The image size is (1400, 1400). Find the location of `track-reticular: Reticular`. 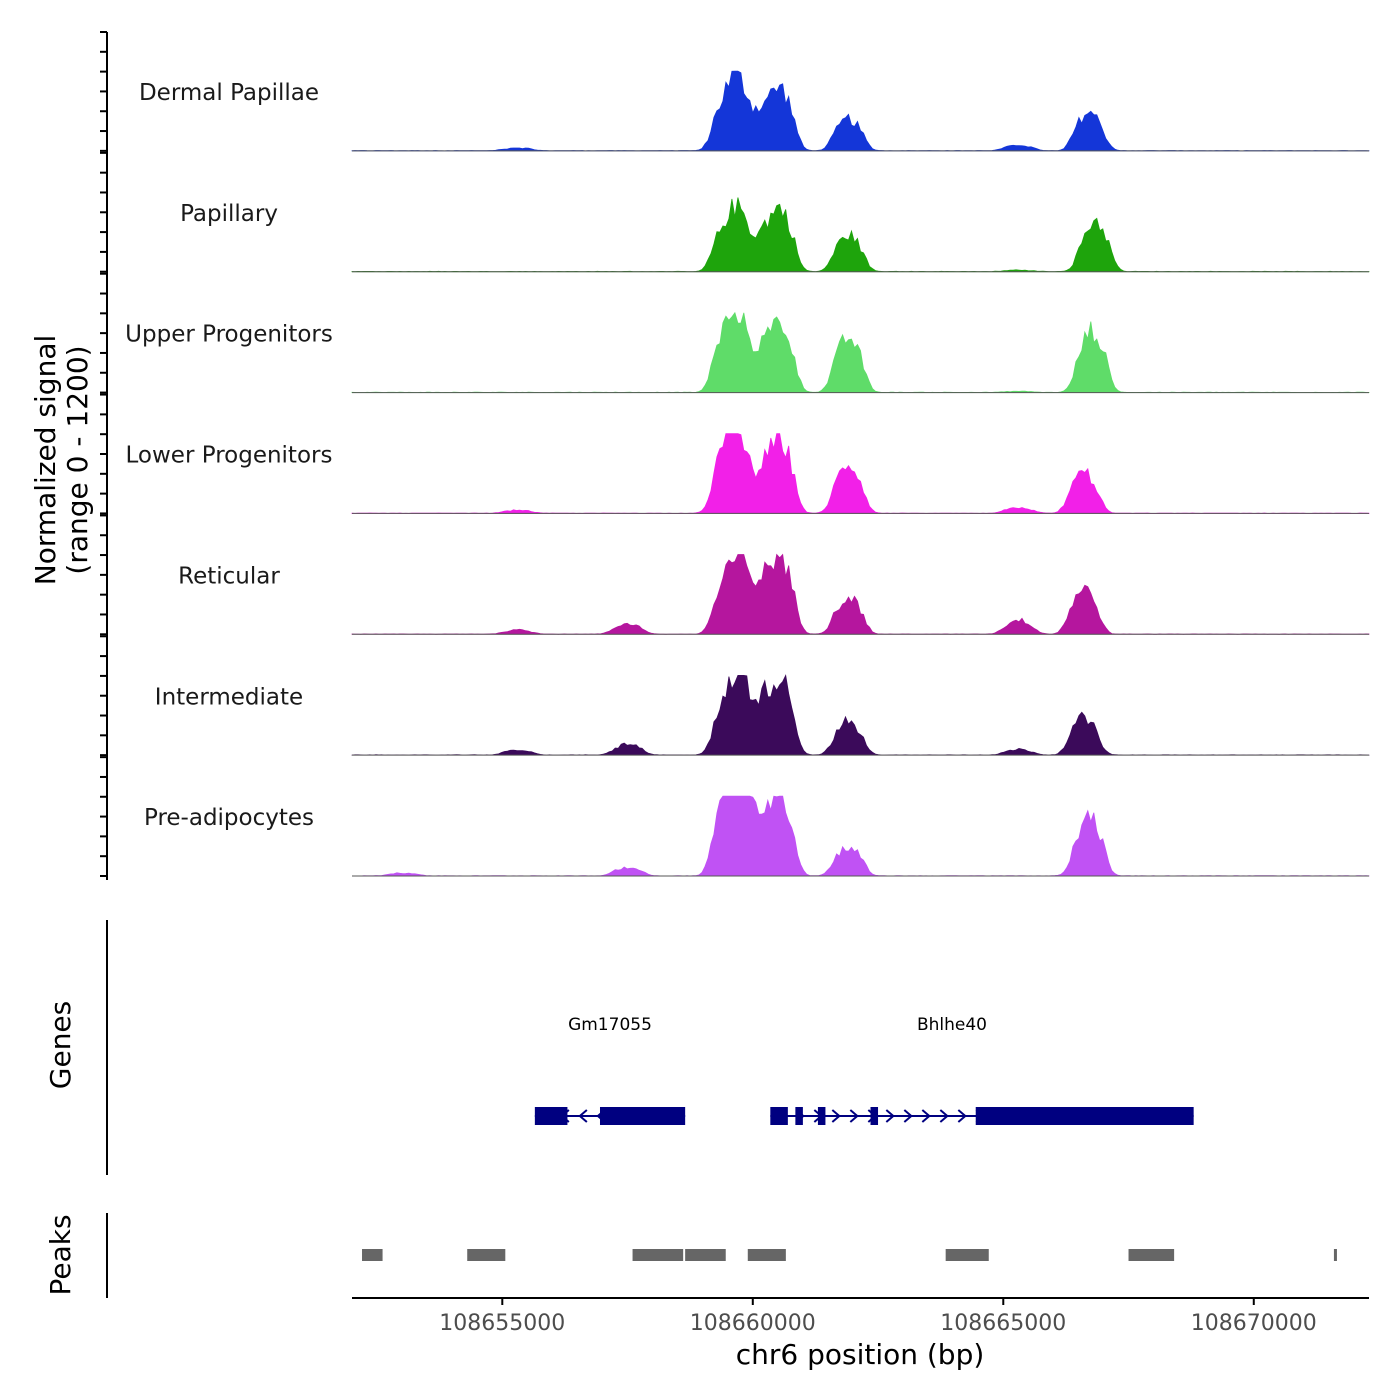

track-reticular: Reticular is located at coordinates (774, 594).